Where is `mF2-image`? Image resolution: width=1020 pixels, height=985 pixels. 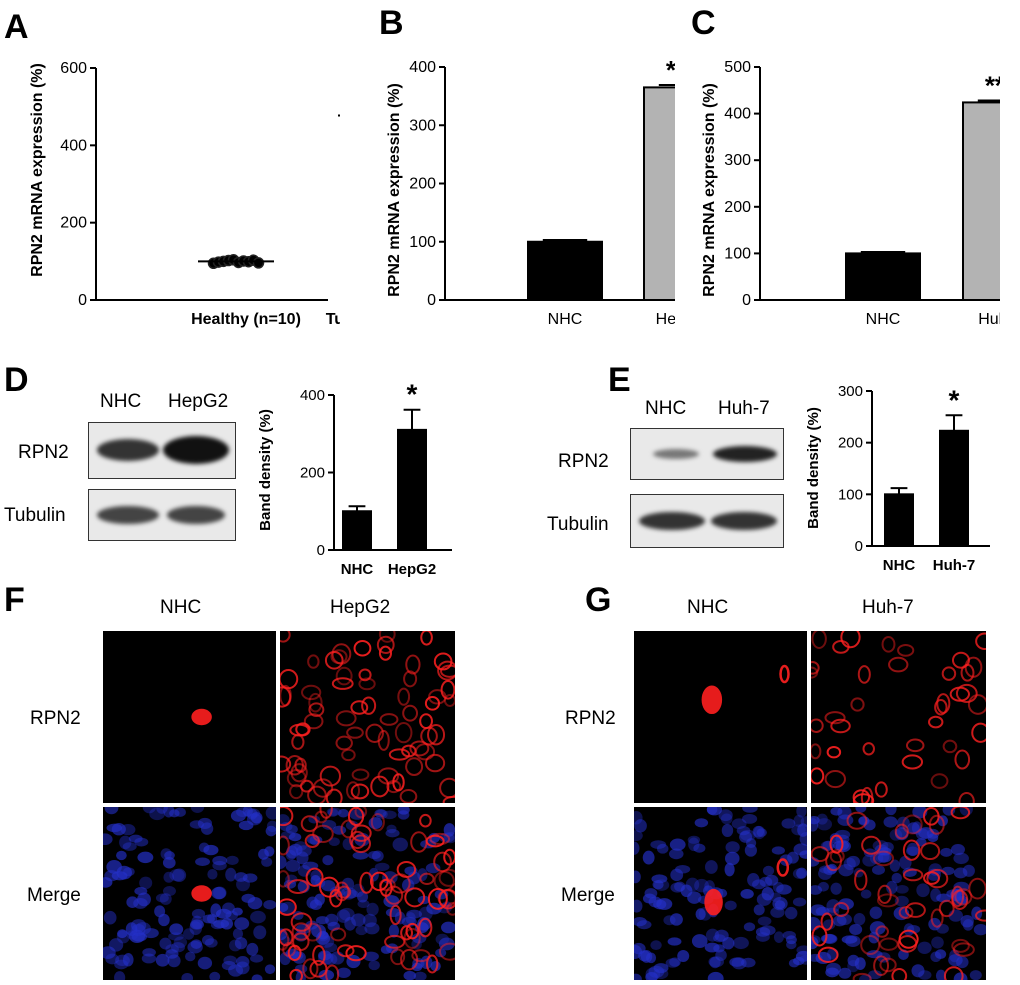
mF2-image is located at coordinates (367, 717).